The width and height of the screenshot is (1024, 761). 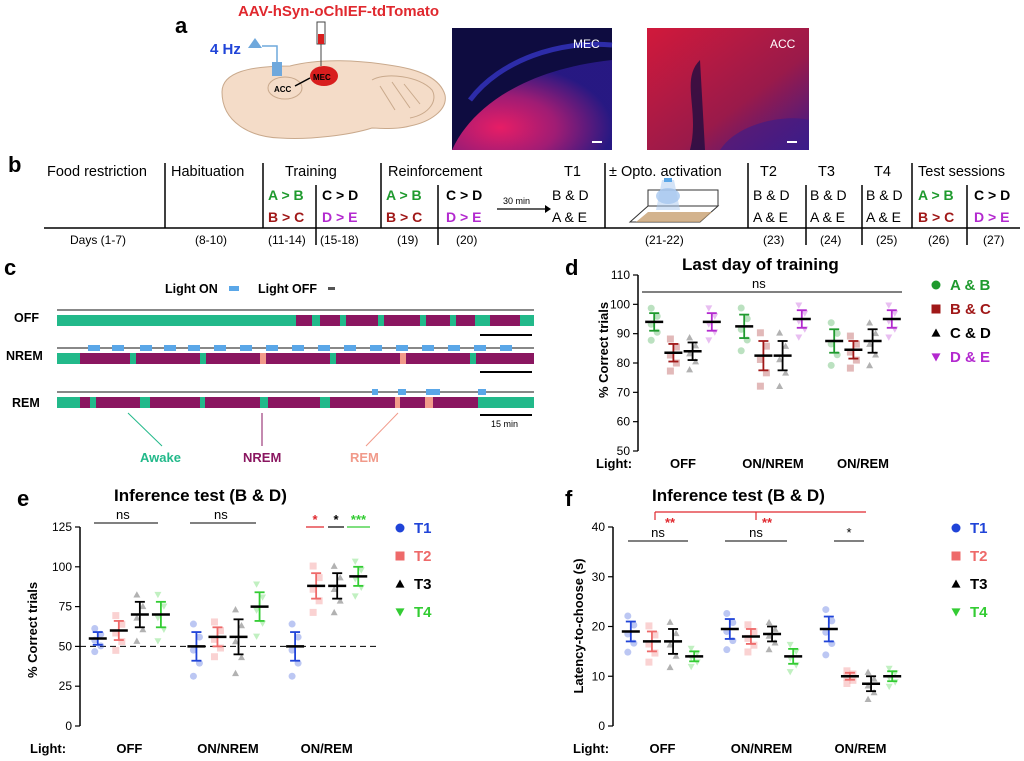 I want to click on significance-label: *, so click(x=315, y=519).